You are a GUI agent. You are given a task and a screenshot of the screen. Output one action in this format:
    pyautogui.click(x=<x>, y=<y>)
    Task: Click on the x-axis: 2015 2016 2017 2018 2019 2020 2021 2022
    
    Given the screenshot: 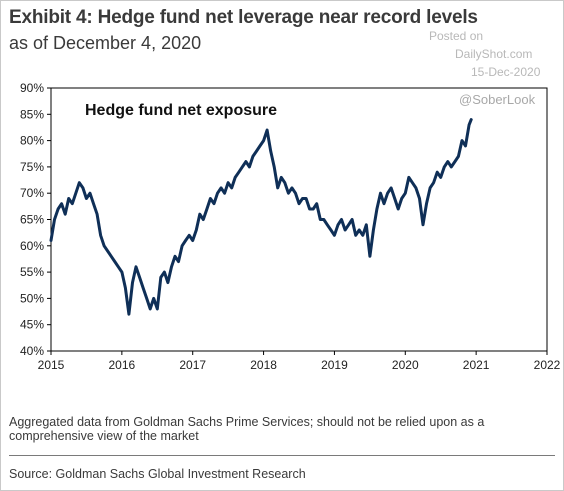 What is the action you would take?
    pyautogui.click(x=299, y=361)
    